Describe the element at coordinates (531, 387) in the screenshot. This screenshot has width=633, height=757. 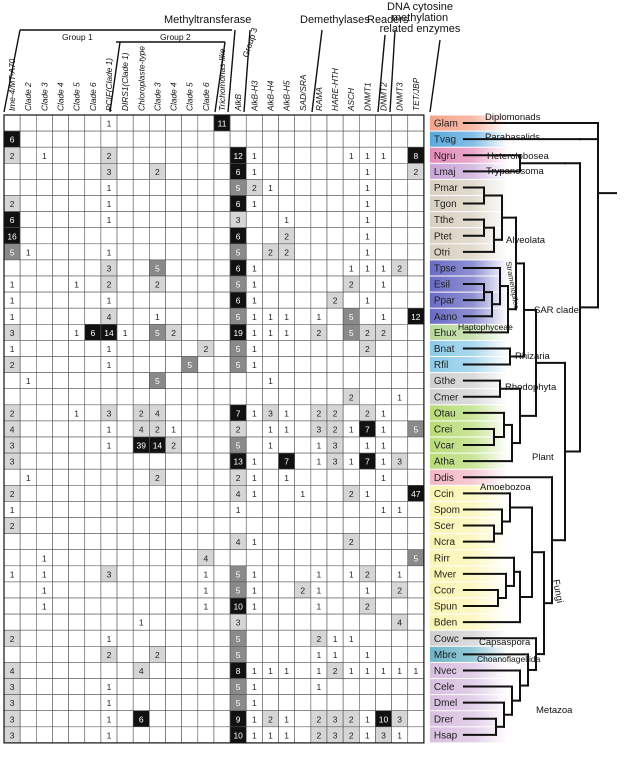
I see `clade-label-rhodophyta: Rhodophyta` at that location.